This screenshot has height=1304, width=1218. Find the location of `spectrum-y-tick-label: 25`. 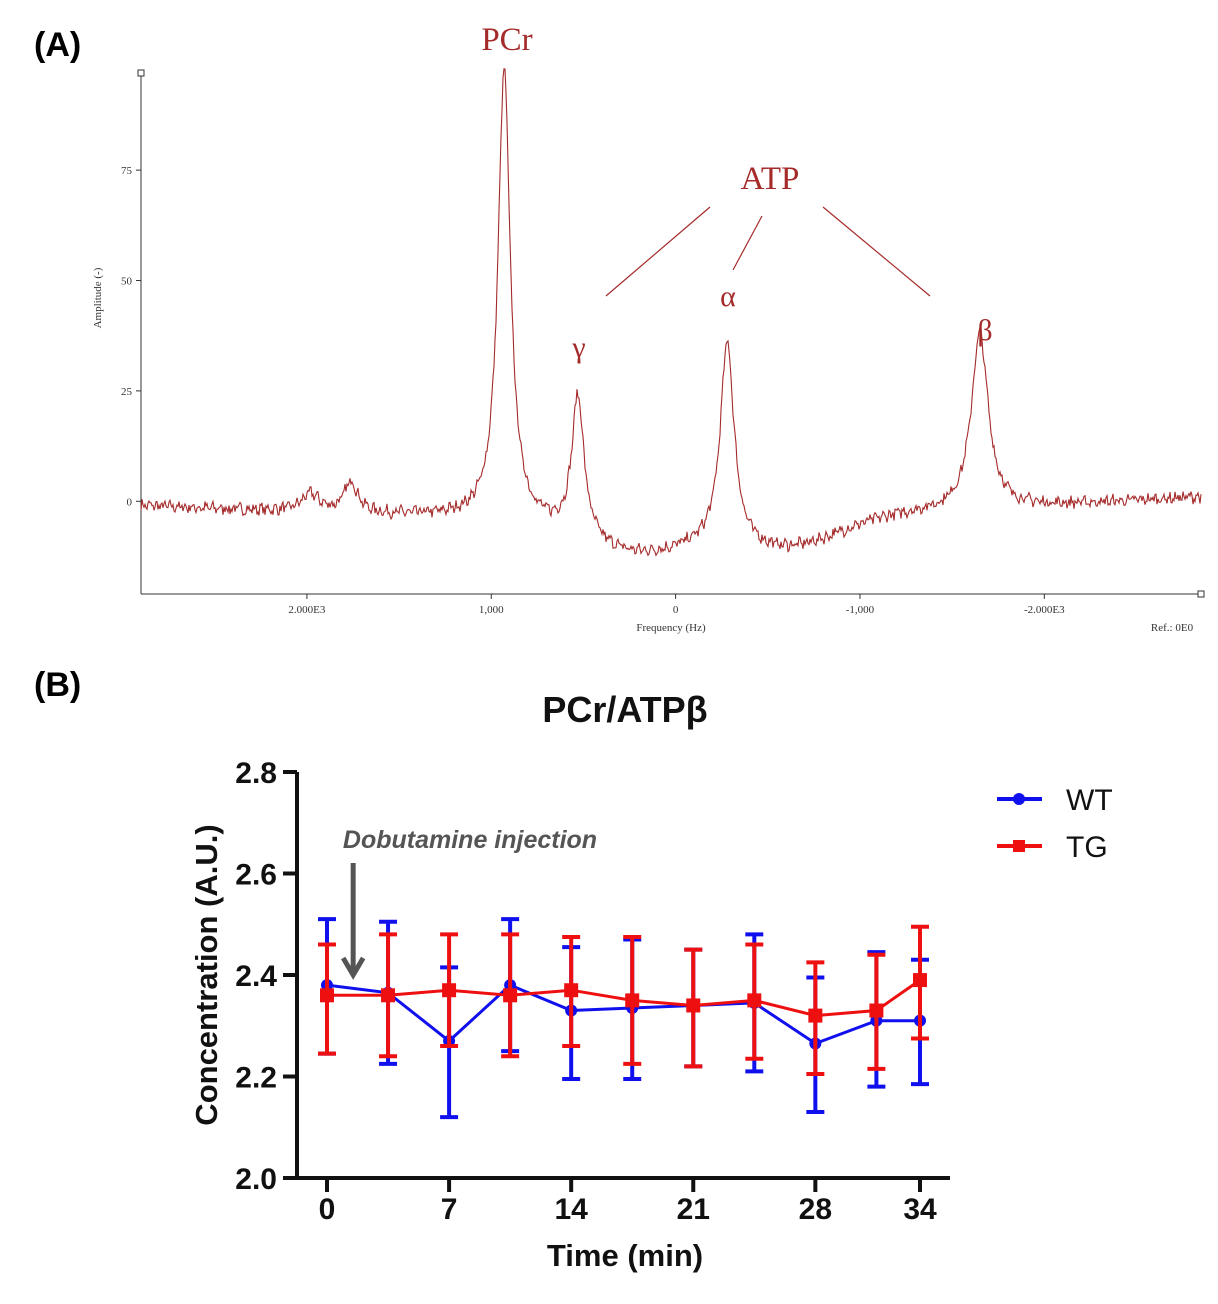

spectrum-y-tick-label: 25 is located at coordinates (127, 392).